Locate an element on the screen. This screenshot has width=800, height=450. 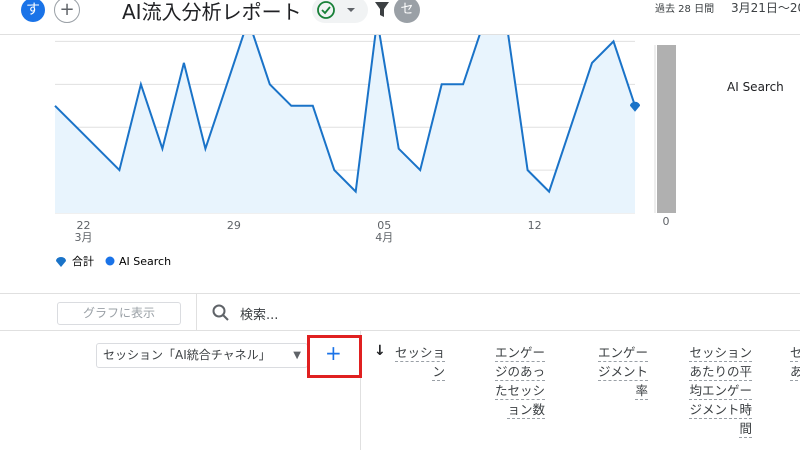
column-header-line: ジメント時 is located at coordinates (720, 410).